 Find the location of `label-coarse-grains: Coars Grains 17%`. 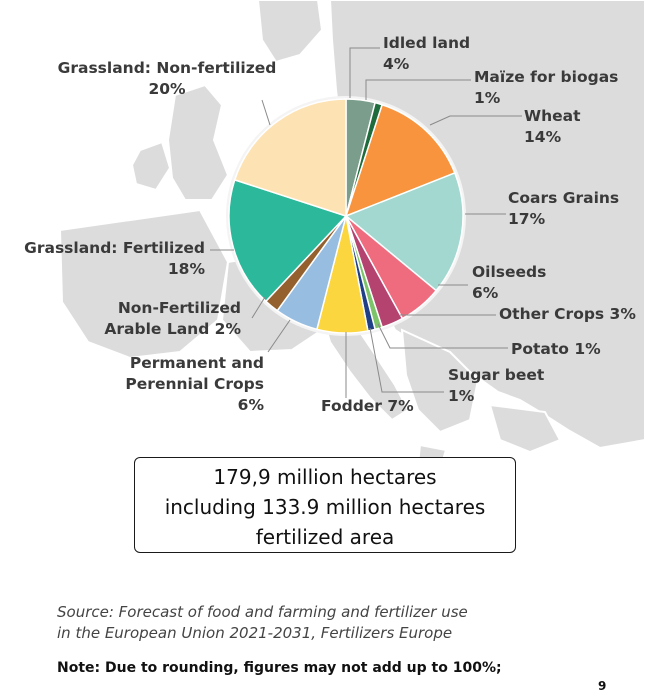

label-coarse-grains: Coars Grains 17% is located at coordinates (563, 209).